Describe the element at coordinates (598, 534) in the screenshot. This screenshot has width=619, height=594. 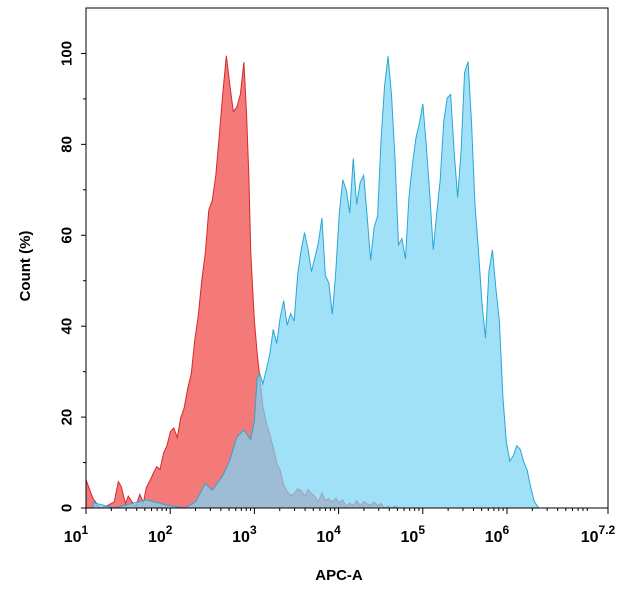
I see `x-tick-label: 107.2` at that location.